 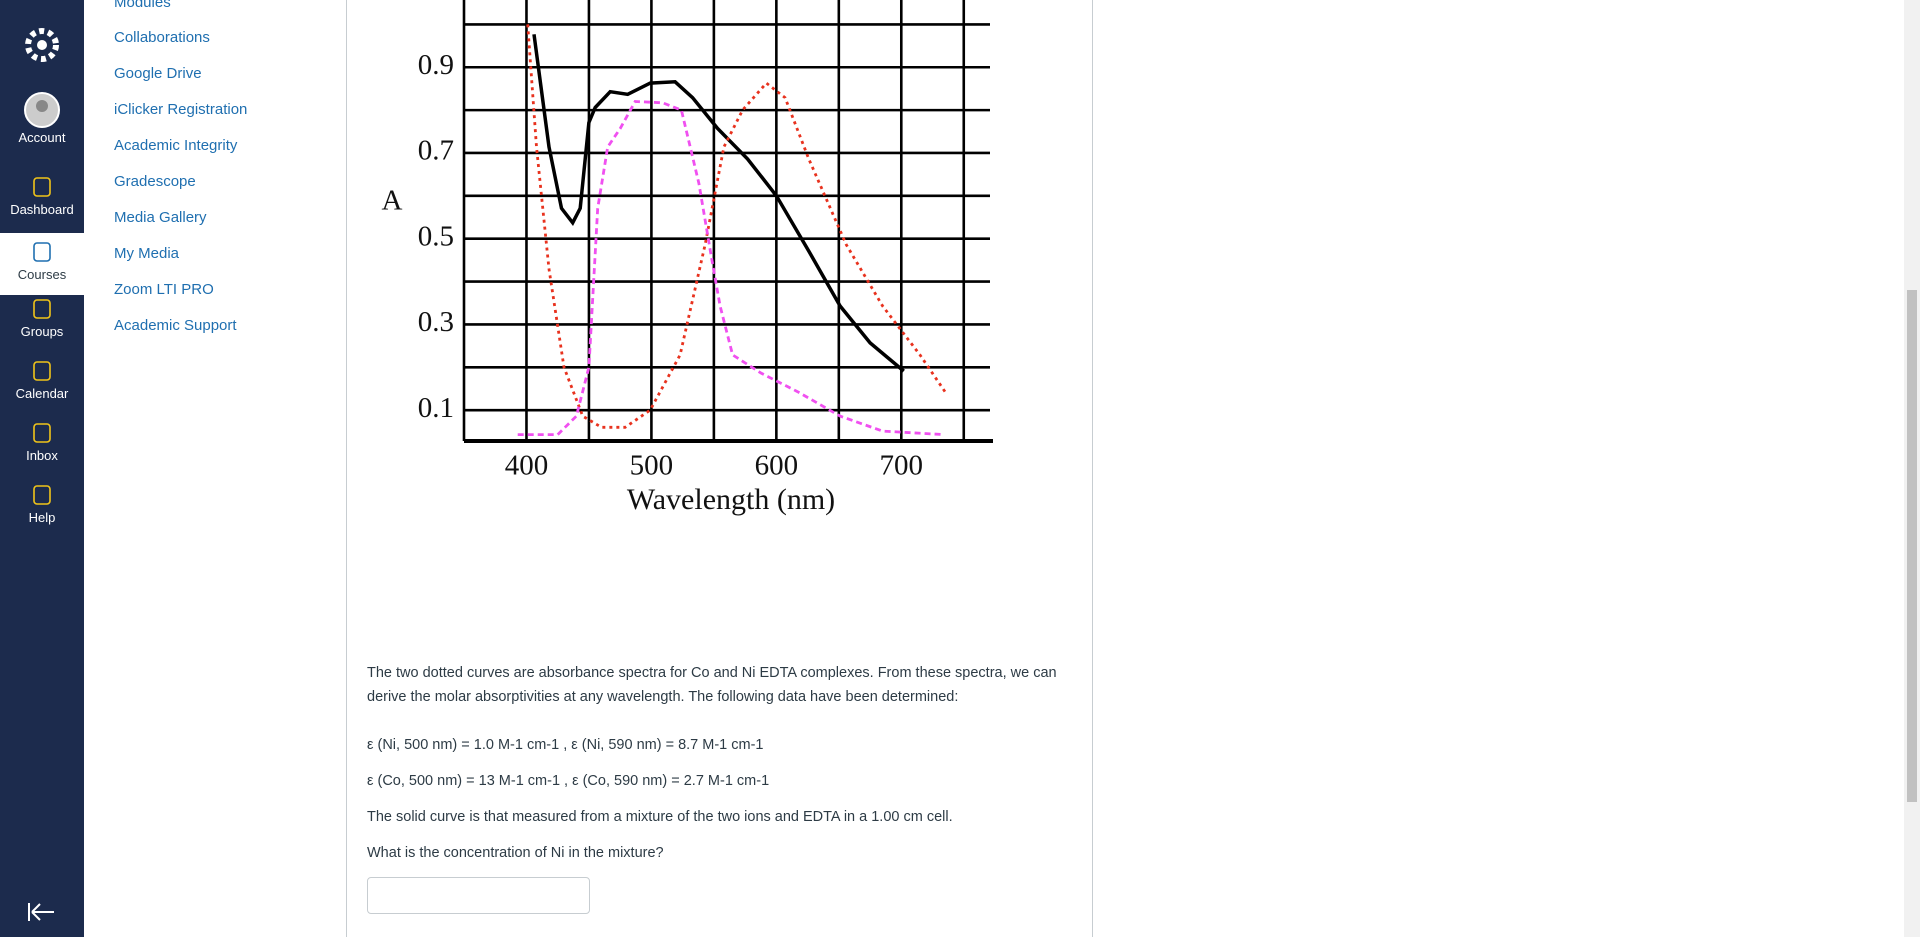 What do you see at coordinates (436, 151) in the screenshot?
I see `y-tick-label: 0.7` at bounding box center [436, 151].